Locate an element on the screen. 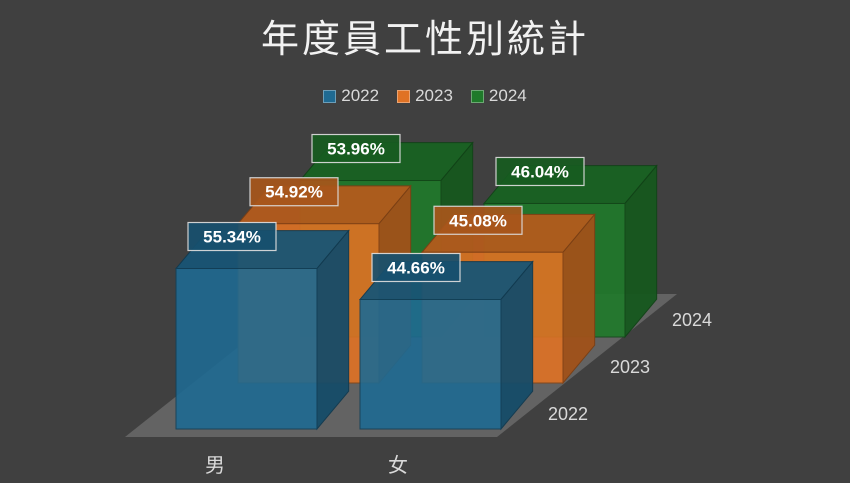  legend-swatch-2024 is located at coordinates (477, 96).